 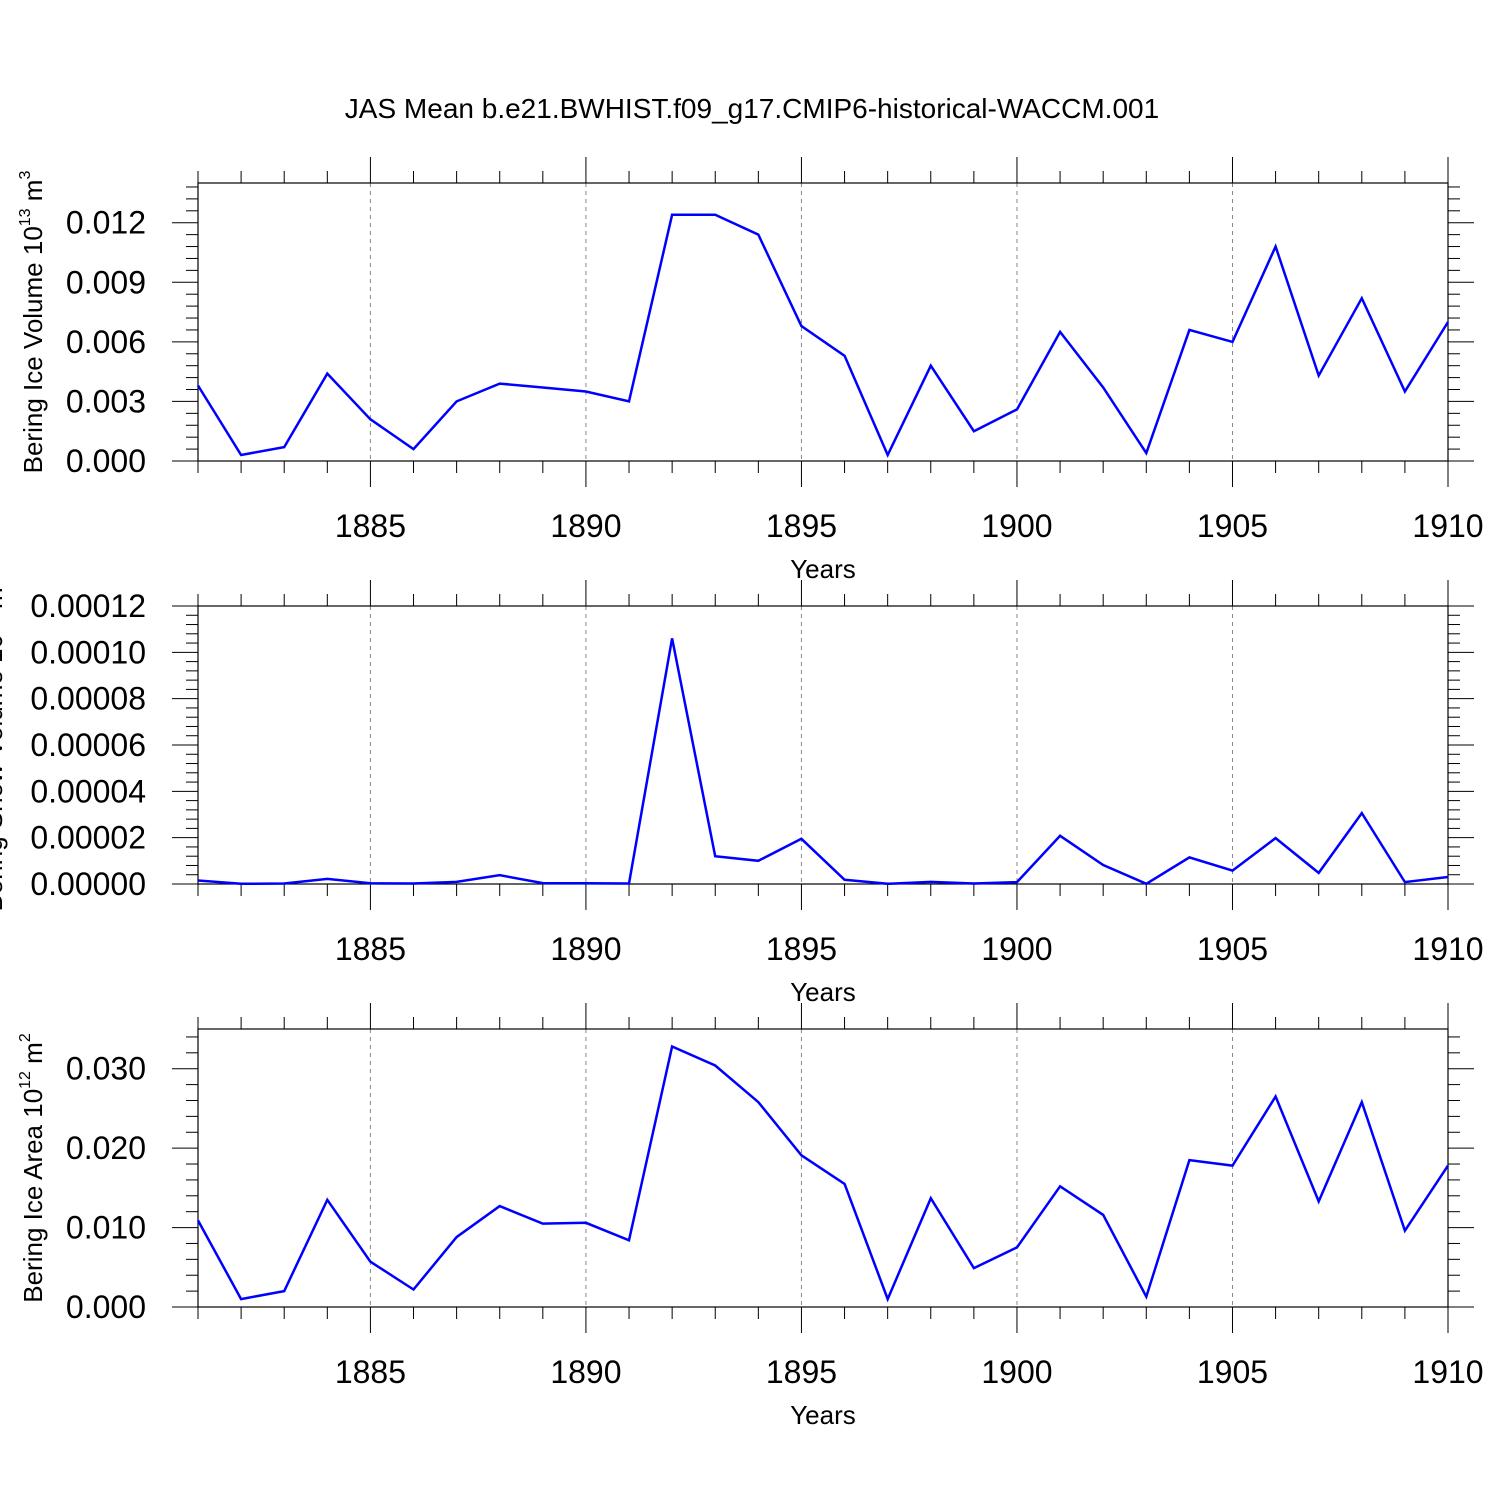 What do you see at coordinates (32, 322) in the screenshot?
I see `y-axis-label: Bering Ice Volume 1013 m3` at bounding box center [32, 322].